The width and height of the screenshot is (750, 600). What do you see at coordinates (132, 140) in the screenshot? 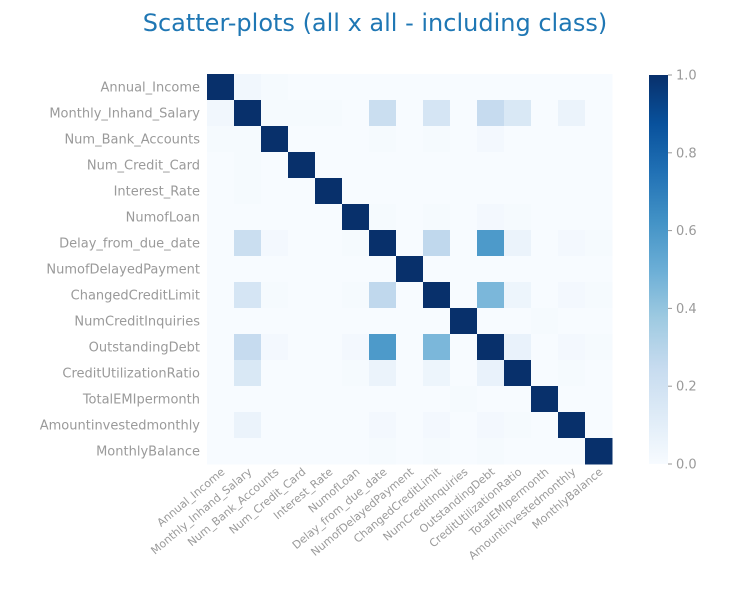
I see `y-tick-label: Num_Bank_Accounts` at bounding box center [132, 140].